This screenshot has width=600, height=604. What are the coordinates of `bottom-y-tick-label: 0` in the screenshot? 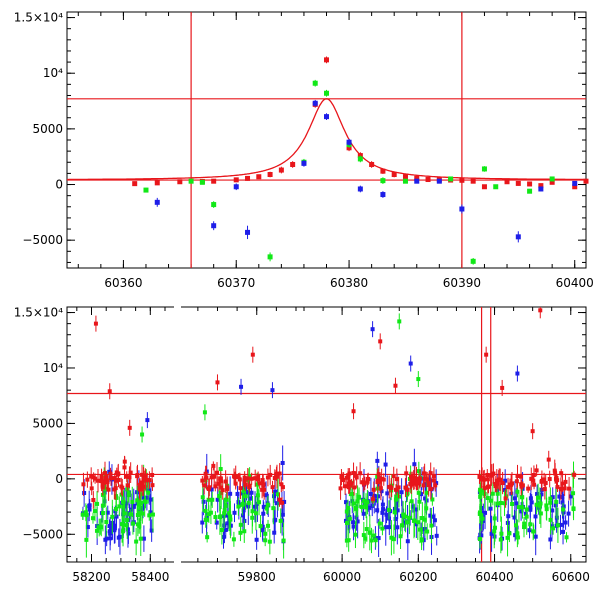 It's located at (59, 479).